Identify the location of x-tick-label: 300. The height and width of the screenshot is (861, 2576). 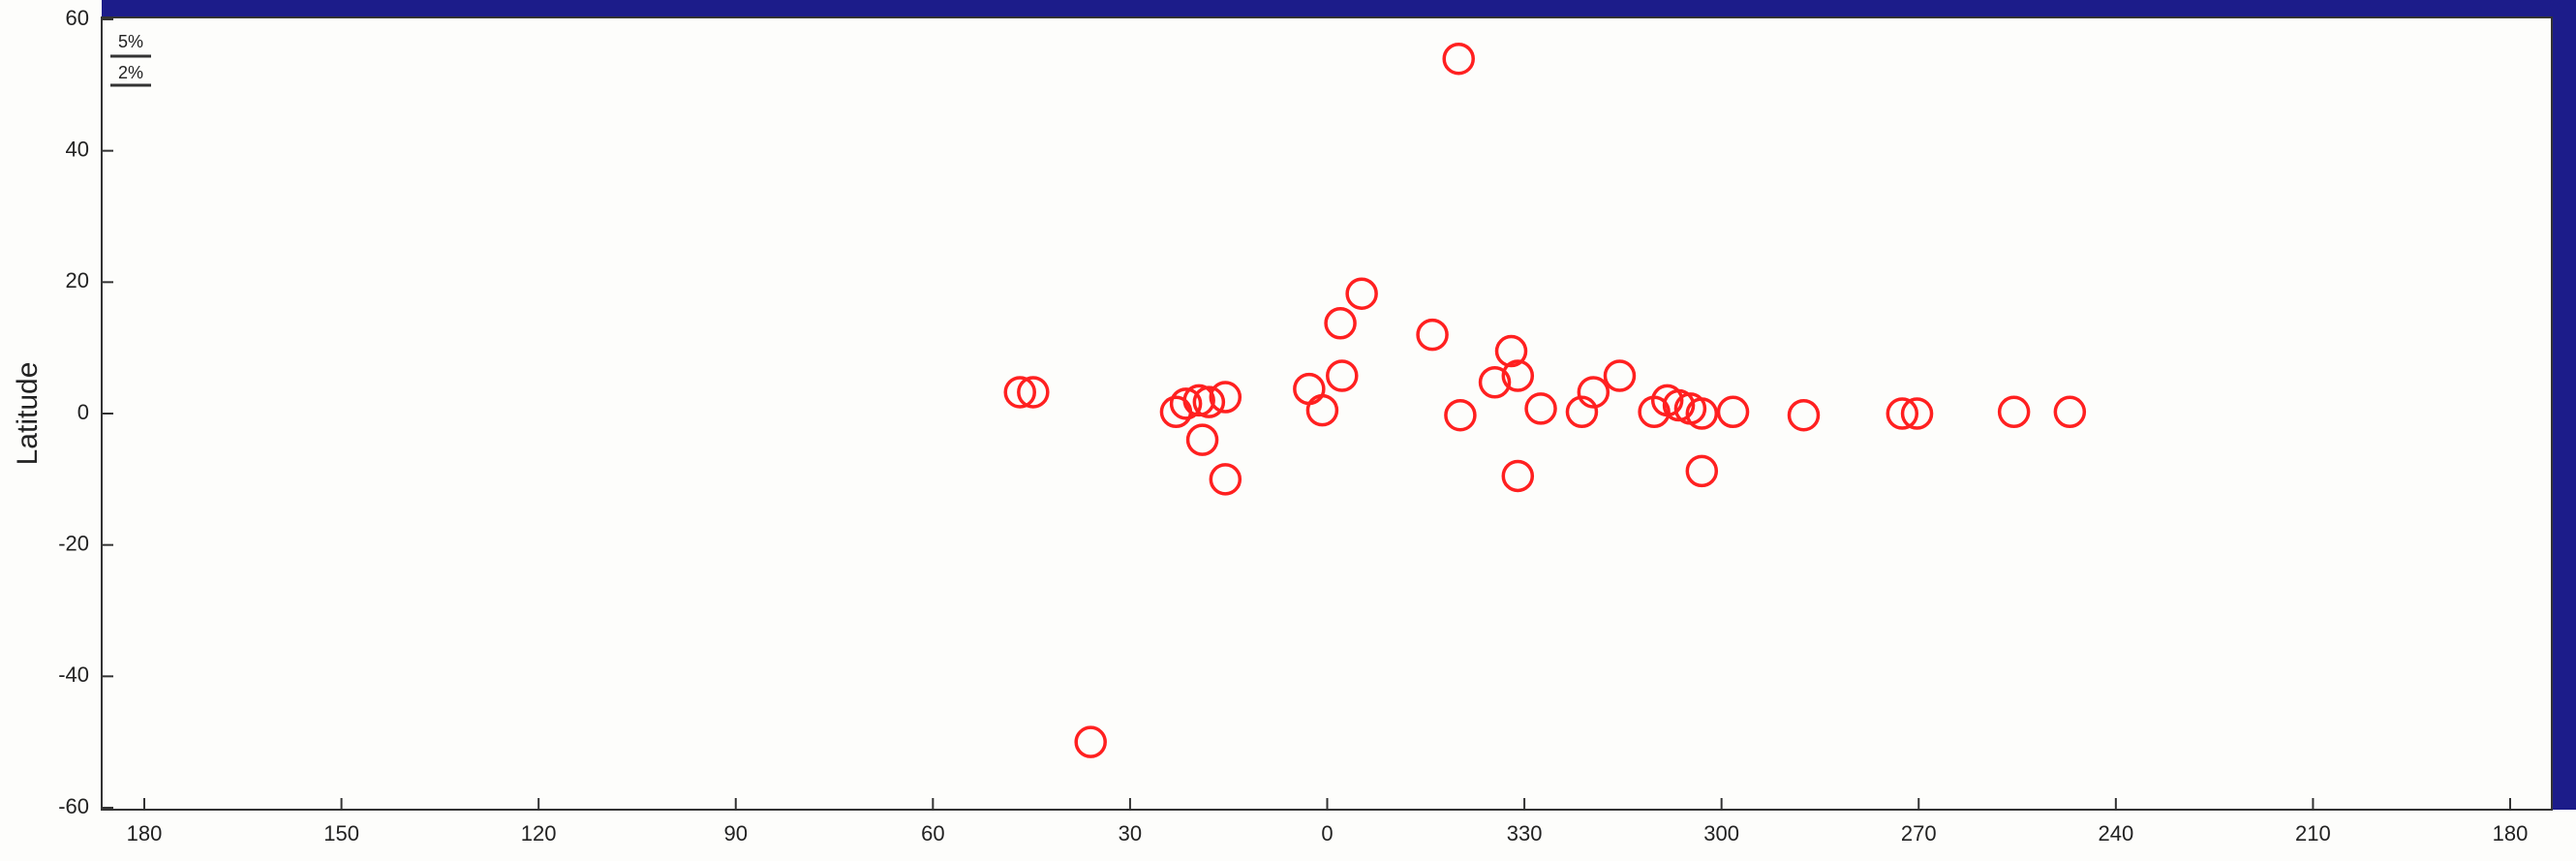
(1721, 833).